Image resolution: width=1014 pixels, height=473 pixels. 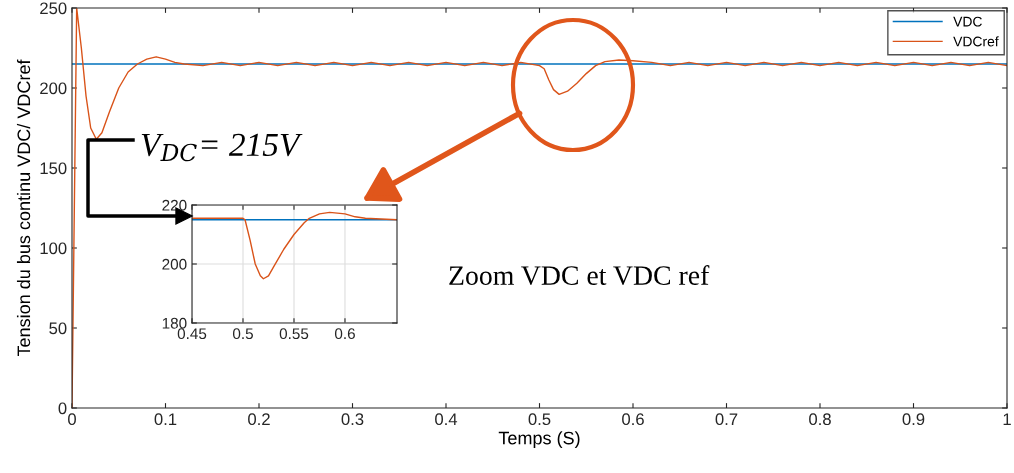 I want to click on y-tick-label: 150, so click(x=53, y=168).